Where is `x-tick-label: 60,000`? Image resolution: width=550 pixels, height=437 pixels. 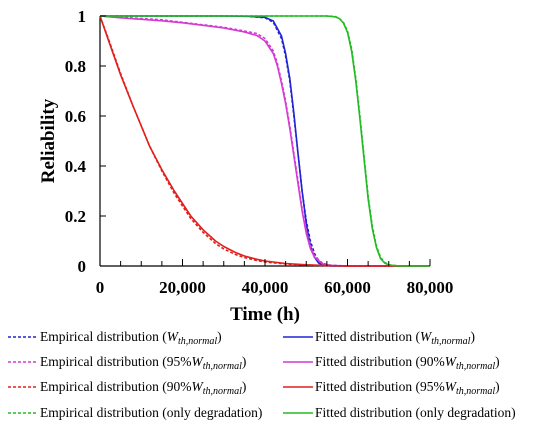
x-tick-label: 60,000 is located at coordinates (347, 287).